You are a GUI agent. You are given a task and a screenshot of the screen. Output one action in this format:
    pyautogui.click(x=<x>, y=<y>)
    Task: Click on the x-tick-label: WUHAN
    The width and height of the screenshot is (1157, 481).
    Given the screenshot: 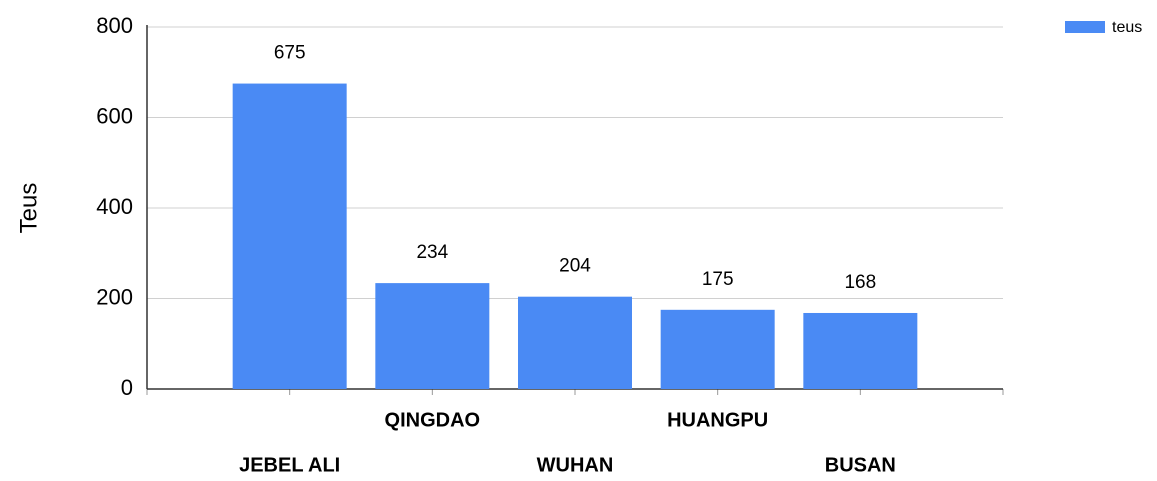 What is the action you would take?
    pyautogui.click(x=575, y=465)
    